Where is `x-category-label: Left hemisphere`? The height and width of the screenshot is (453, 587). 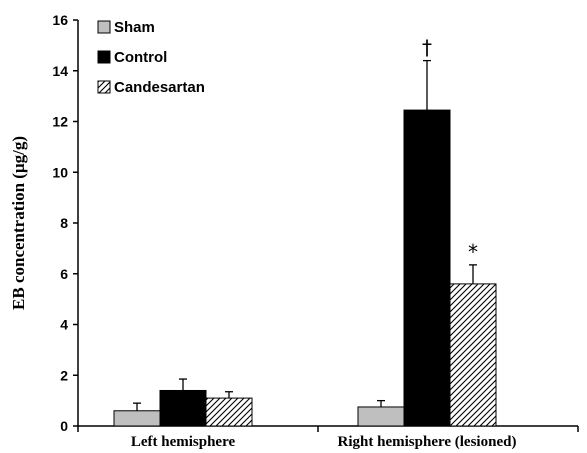 x-category-label: Left hemisphere is located at coordinates (183, 442).